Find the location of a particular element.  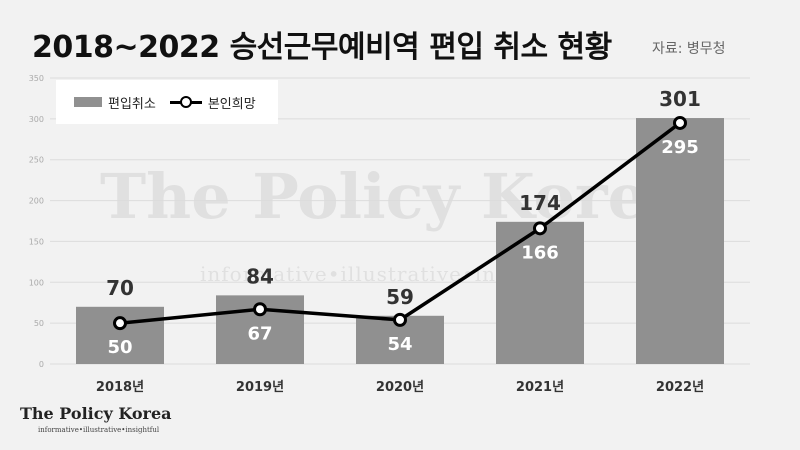

x-tick-labels: 2018년 2019년 2020년 2021년 2022년 is located at coordinates (400, 387).